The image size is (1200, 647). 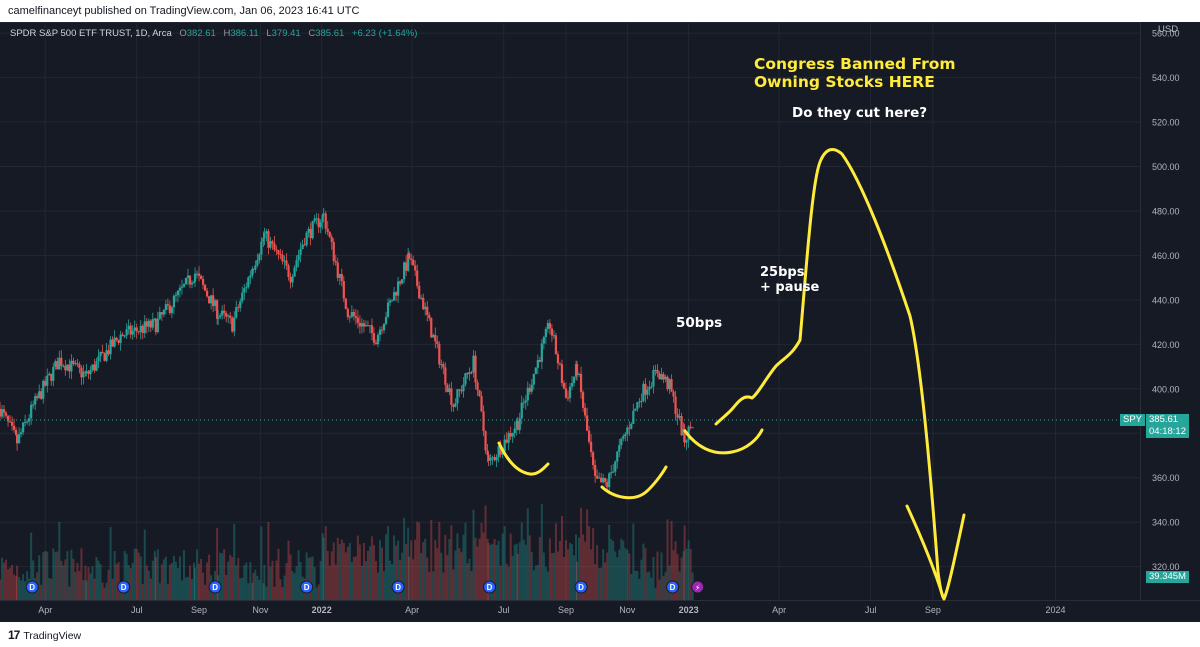 I want to click on volume-badge-value: 39.345M, so click(x=1167, y=576).